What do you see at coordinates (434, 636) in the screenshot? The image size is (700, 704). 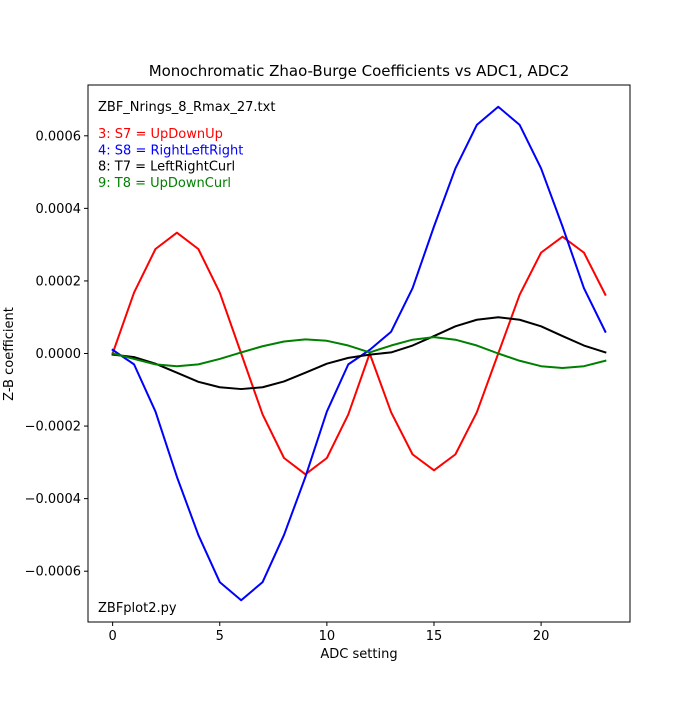 I see `x-tick-label: 15` at bounding box center [434, 636].